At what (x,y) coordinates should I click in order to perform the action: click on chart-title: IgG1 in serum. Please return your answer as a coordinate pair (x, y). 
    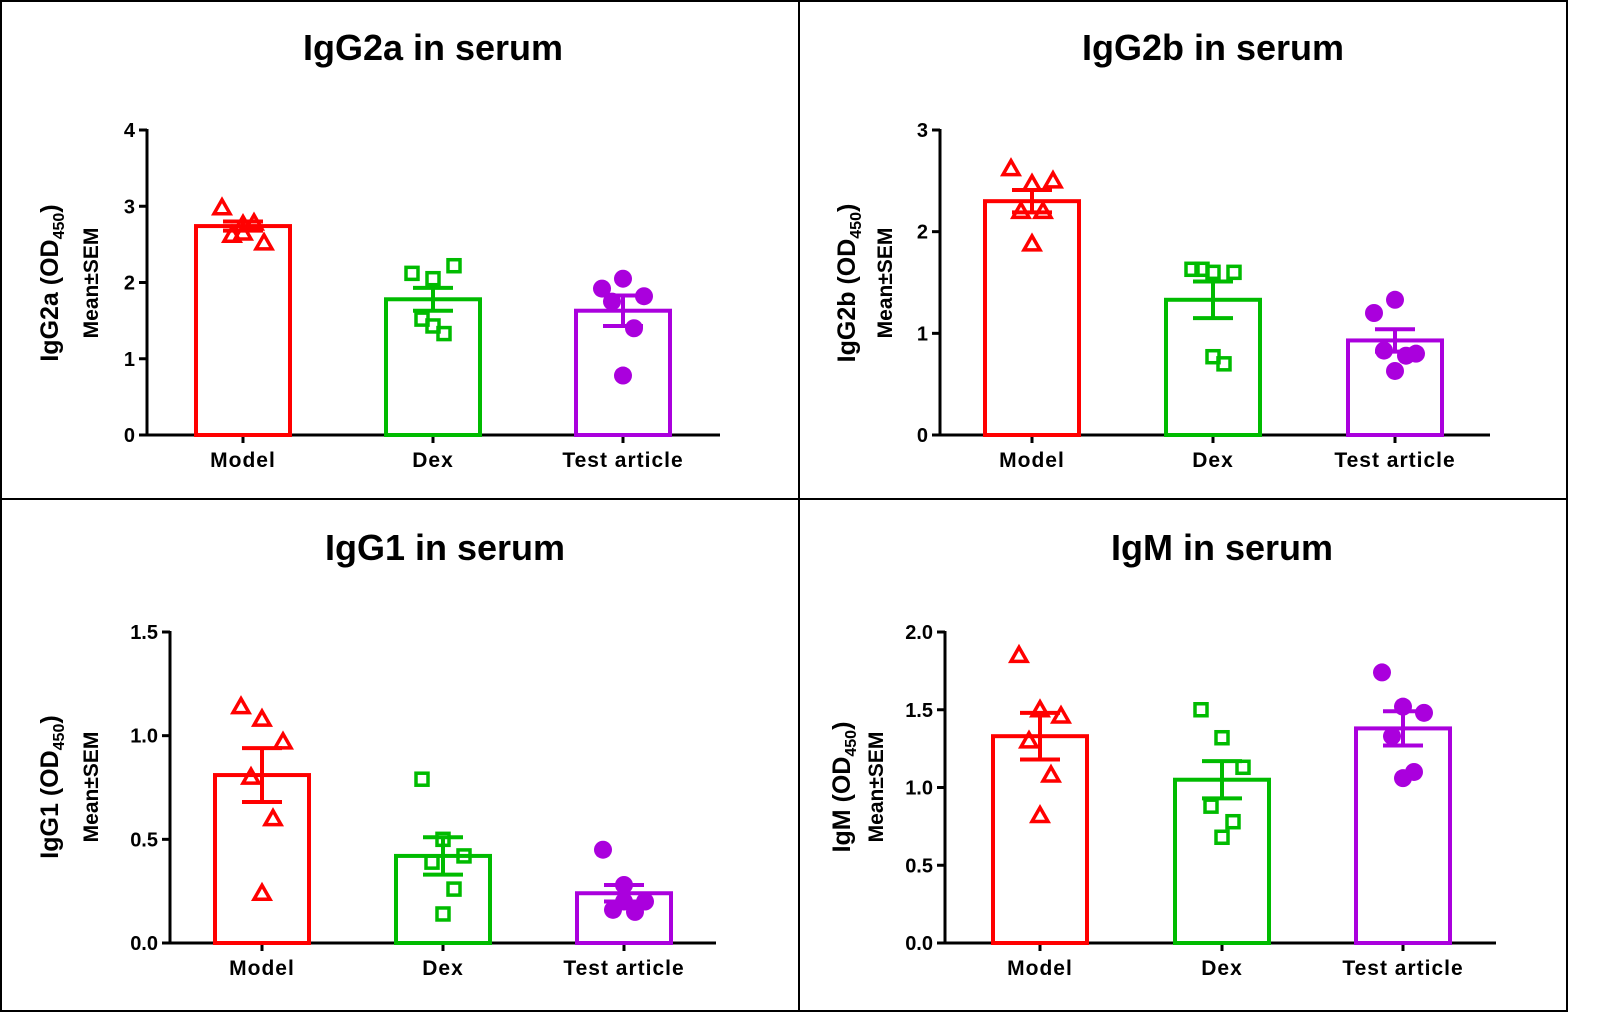
    Looking at the image, I should click on (445, 547).